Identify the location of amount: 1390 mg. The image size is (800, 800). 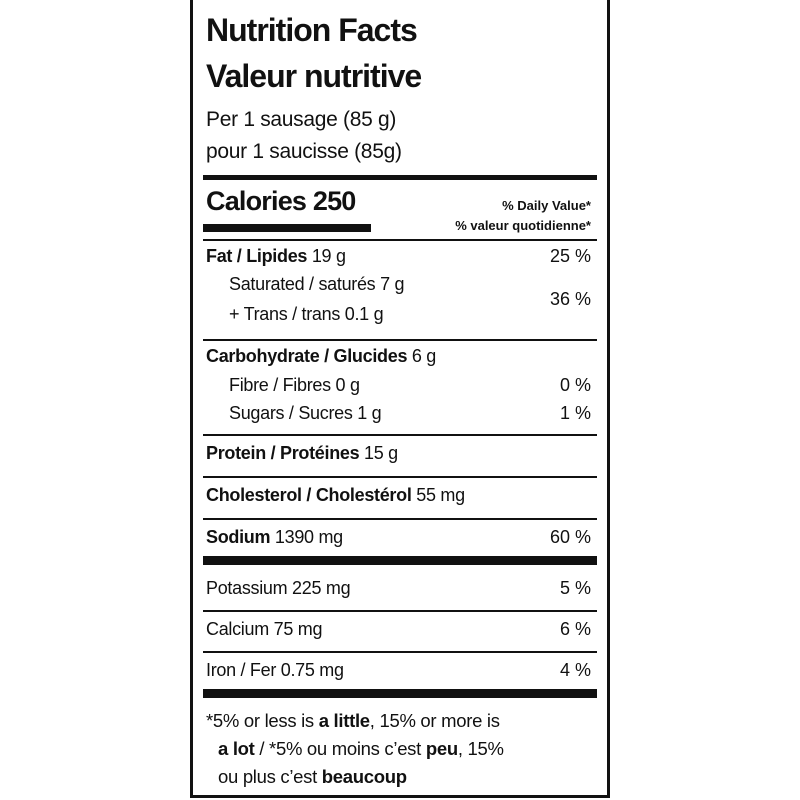
(308, 537).